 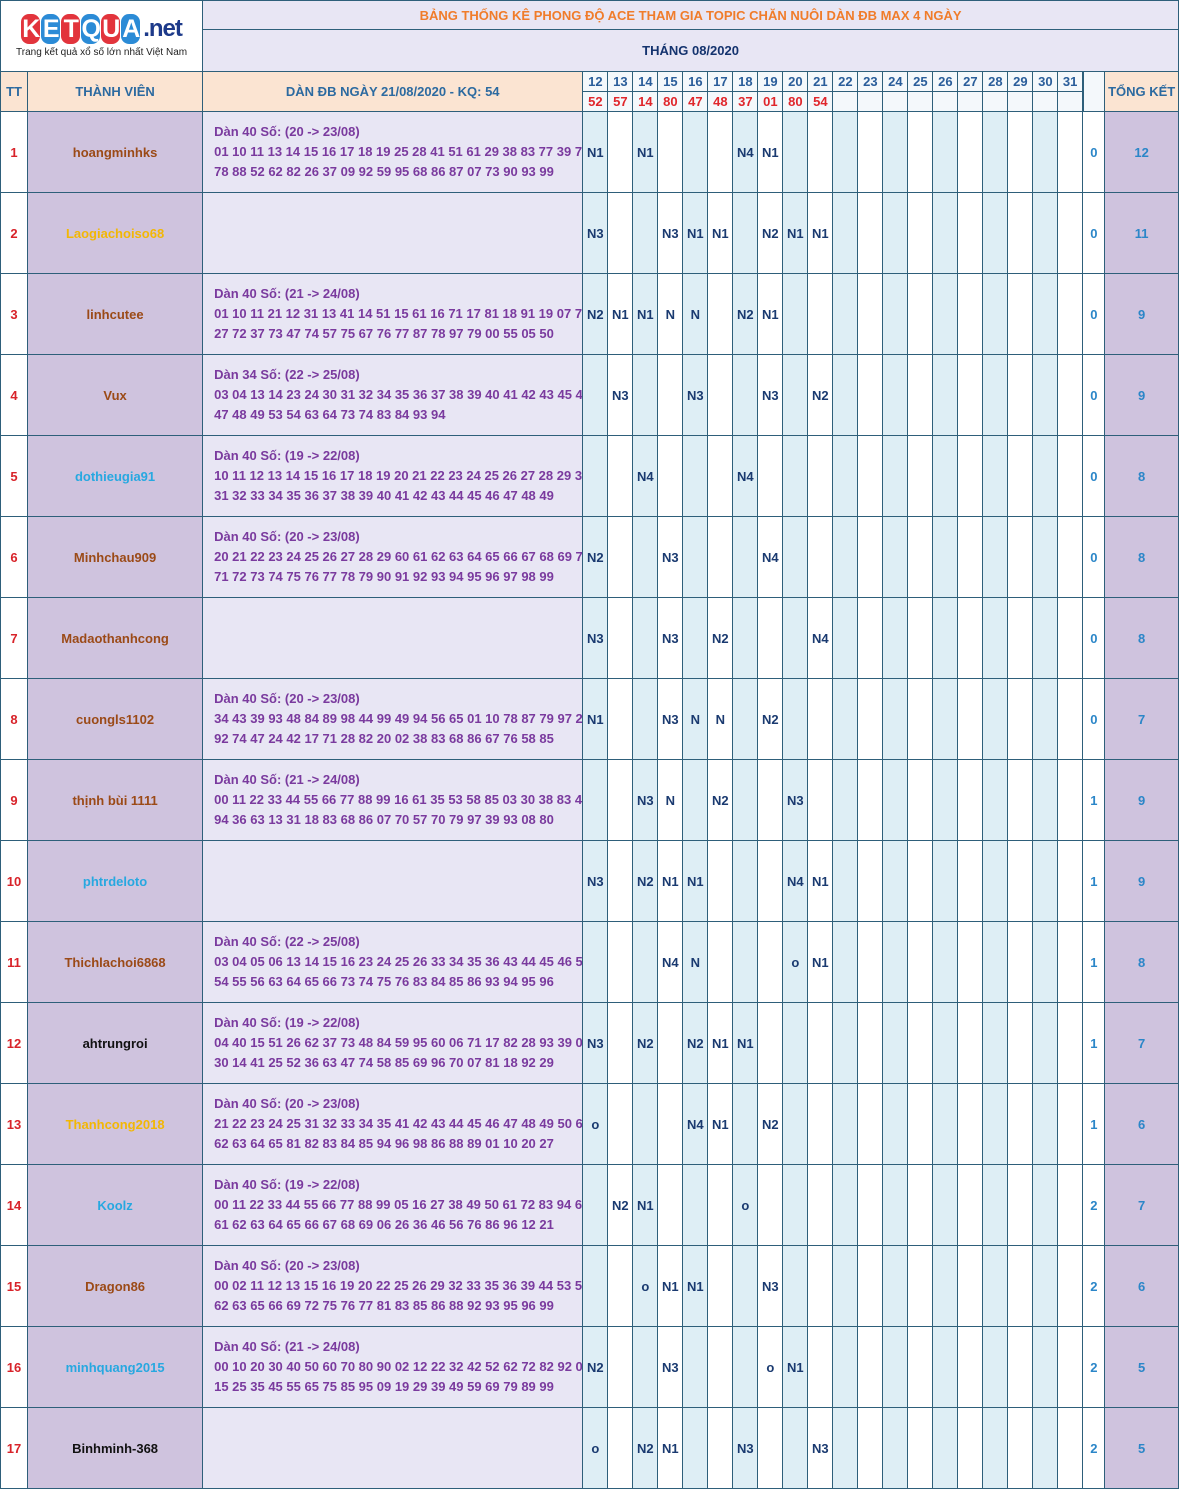 What do you see at coordinates (115, 1367) in the screenshot?
I see `member-name: minhquang2015` at bounding box center [115, 1367].